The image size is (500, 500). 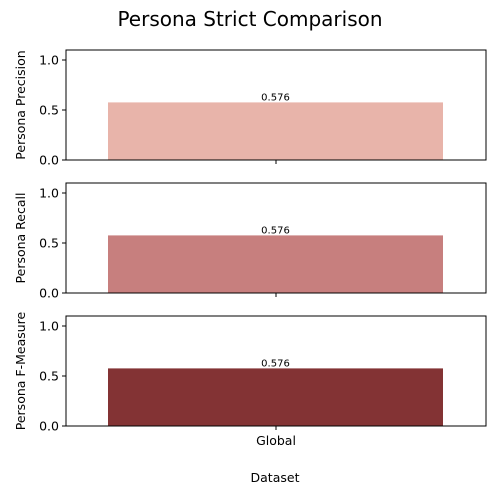 I want to click on y-tick-label-1-1: 0.0, so click(x=49, y=160).